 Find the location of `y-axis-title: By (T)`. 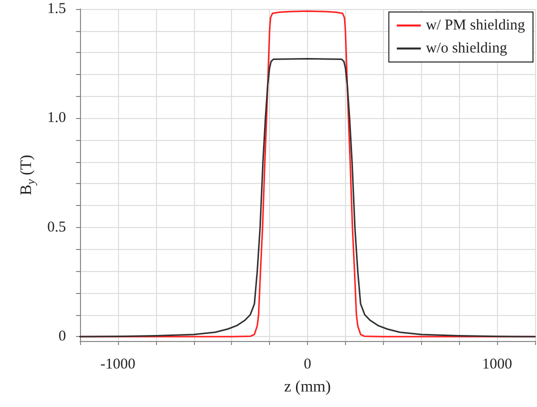

y-axis-title: By (T) is located at coordinates (28, 175).